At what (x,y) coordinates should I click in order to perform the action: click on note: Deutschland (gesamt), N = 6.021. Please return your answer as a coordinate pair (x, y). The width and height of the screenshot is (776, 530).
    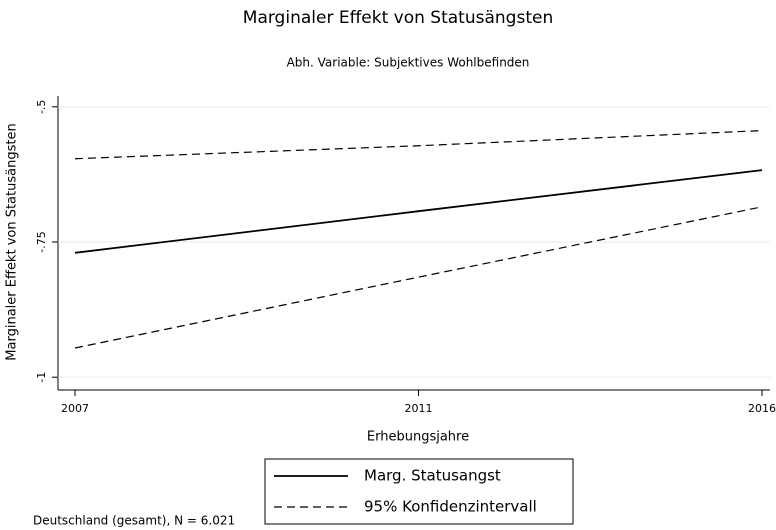
    Looking at the image, I should click on (134, 521).